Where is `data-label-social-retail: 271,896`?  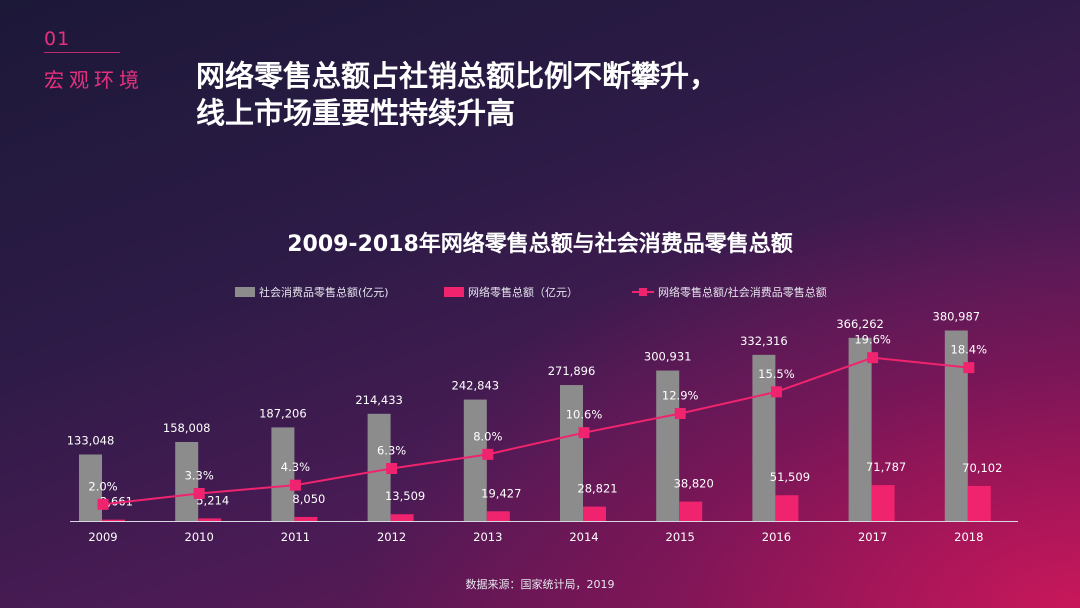
data-label-social-retail: 271,896 is located at coordinates (572, 371).